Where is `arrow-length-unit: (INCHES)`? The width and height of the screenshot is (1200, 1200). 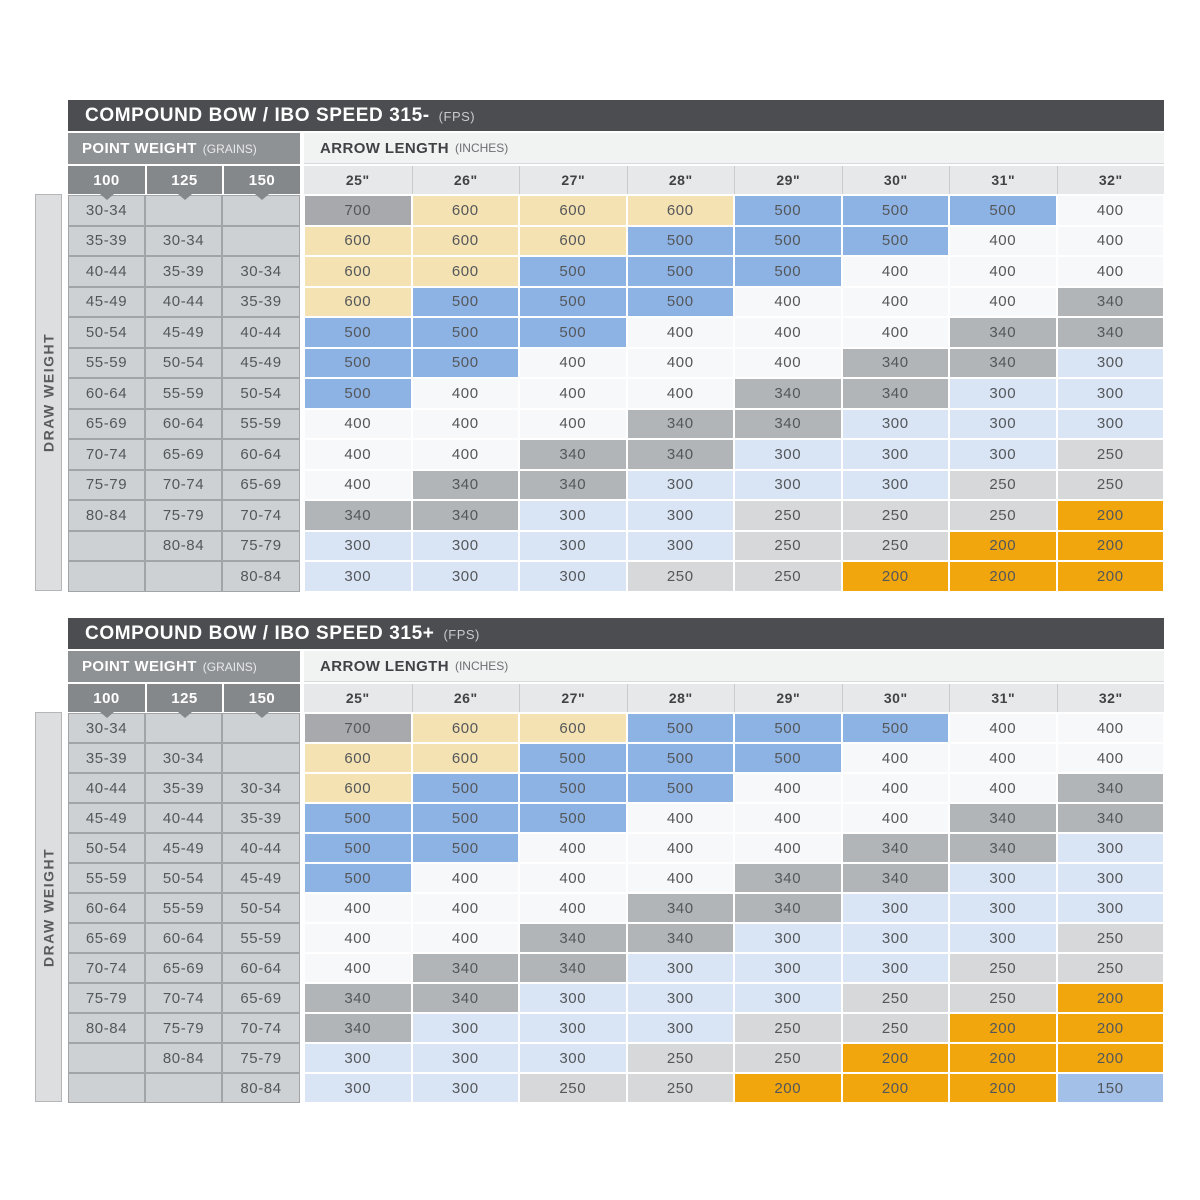 arrow-length-unit: (INCHES) is located at coordinates (481, 666).